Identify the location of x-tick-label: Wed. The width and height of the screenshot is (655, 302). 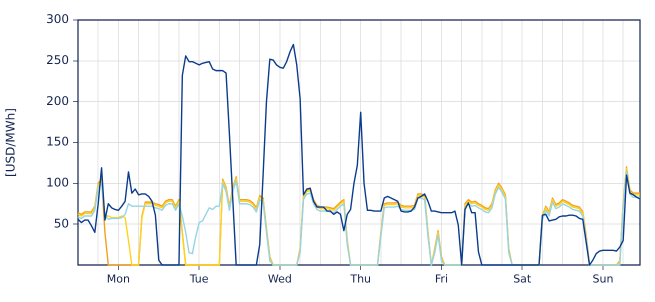
(280, 279).